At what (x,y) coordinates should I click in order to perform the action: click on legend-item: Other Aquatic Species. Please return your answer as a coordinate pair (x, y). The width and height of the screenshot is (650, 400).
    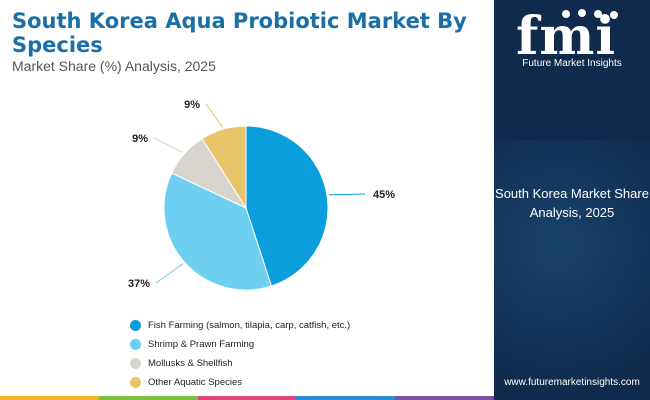
    Looking at the image, I should click on (240, 382).